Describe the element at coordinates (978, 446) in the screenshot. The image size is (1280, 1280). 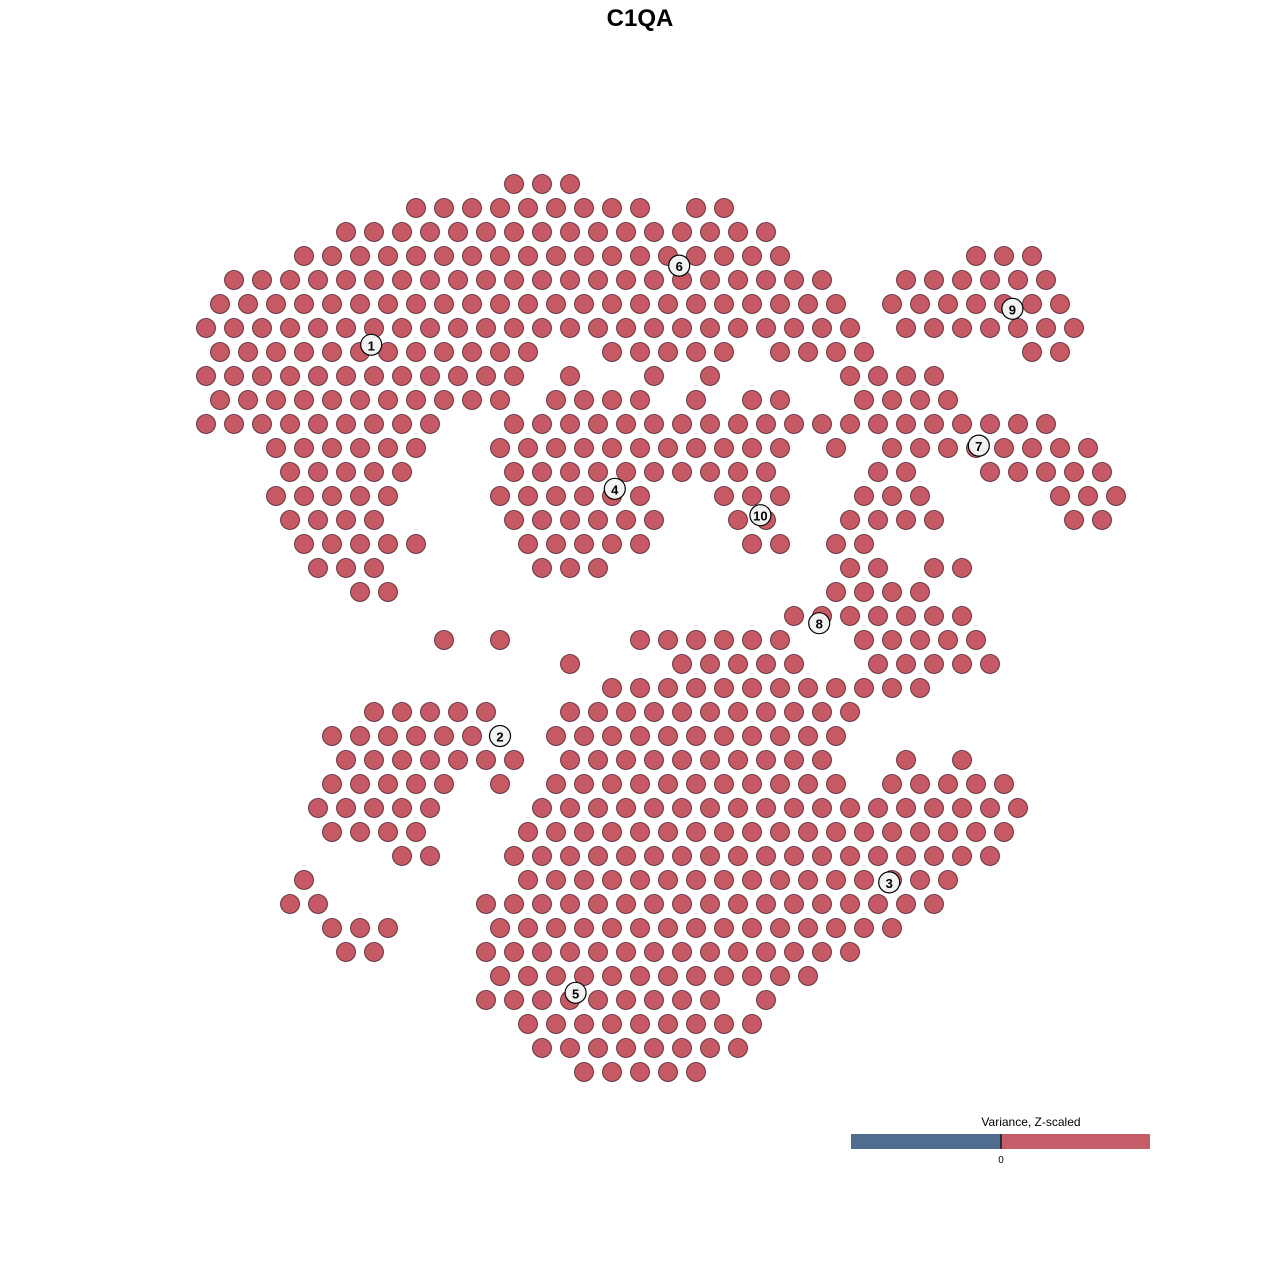
I see `cluster-label-text: 7` at that location.